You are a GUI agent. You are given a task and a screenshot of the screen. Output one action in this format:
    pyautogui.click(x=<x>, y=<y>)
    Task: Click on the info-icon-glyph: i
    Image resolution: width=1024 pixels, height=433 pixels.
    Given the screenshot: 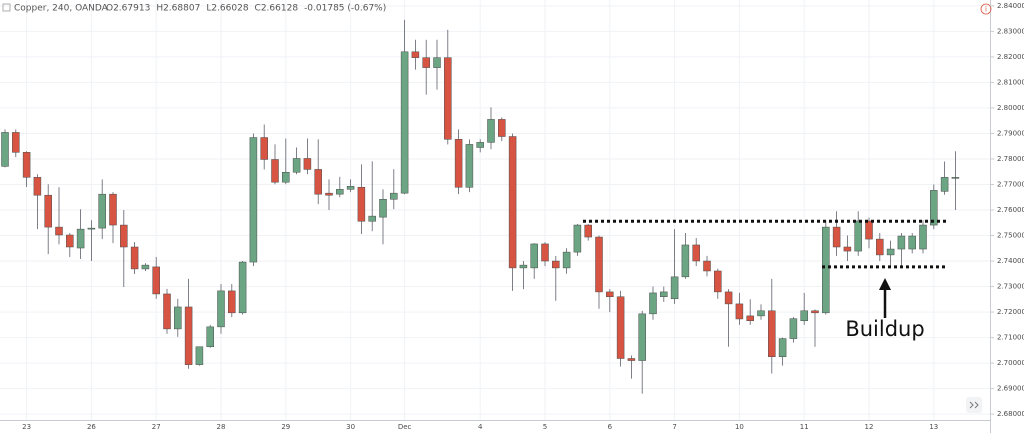 What is the action you would take?
    pyautogui.click(x=986, y=10)
    